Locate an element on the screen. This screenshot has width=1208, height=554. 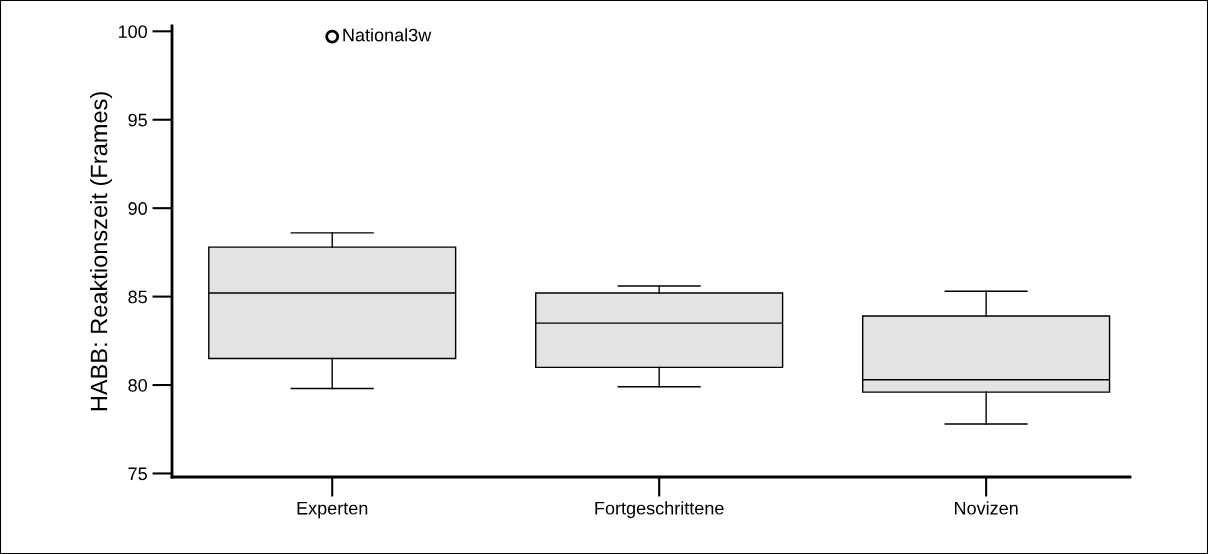
y-axis-title: HABB: Reaktionszeit (Frames) is located at coordinates (101, 251).